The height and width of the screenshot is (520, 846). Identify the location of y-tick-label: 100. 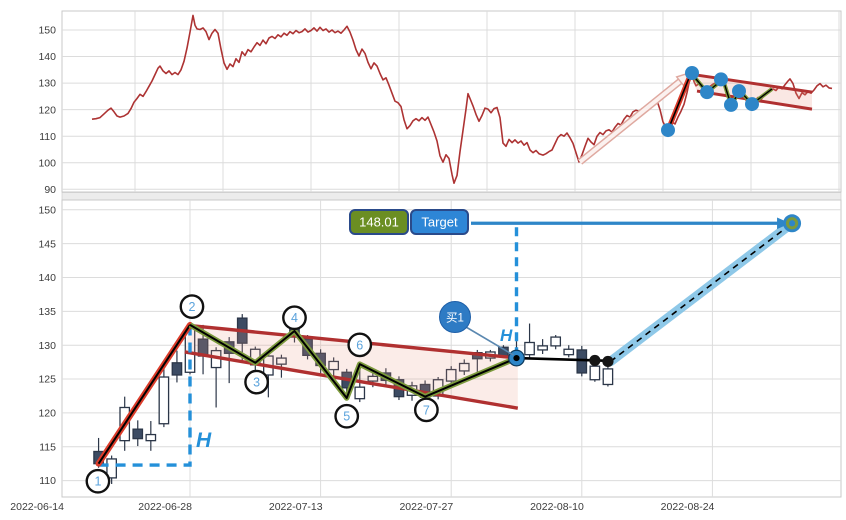
(47, 163).